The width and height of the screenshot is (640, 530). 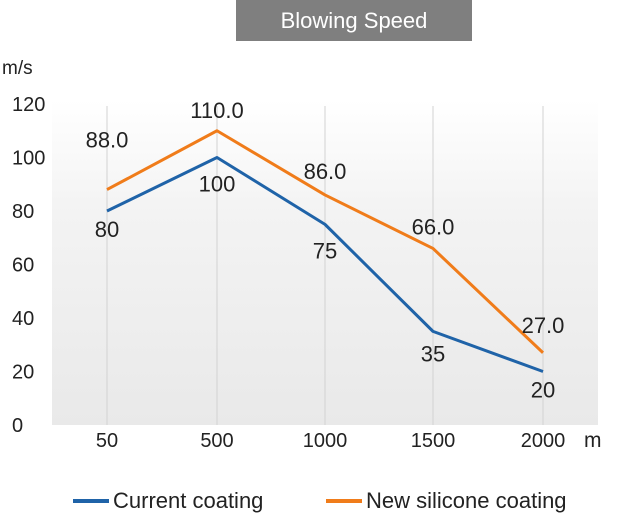 What do you see at coordinates (107, 140) in the screenshot?
I see `data-label-1-0: 88.0` at bounding box center [107, 140].